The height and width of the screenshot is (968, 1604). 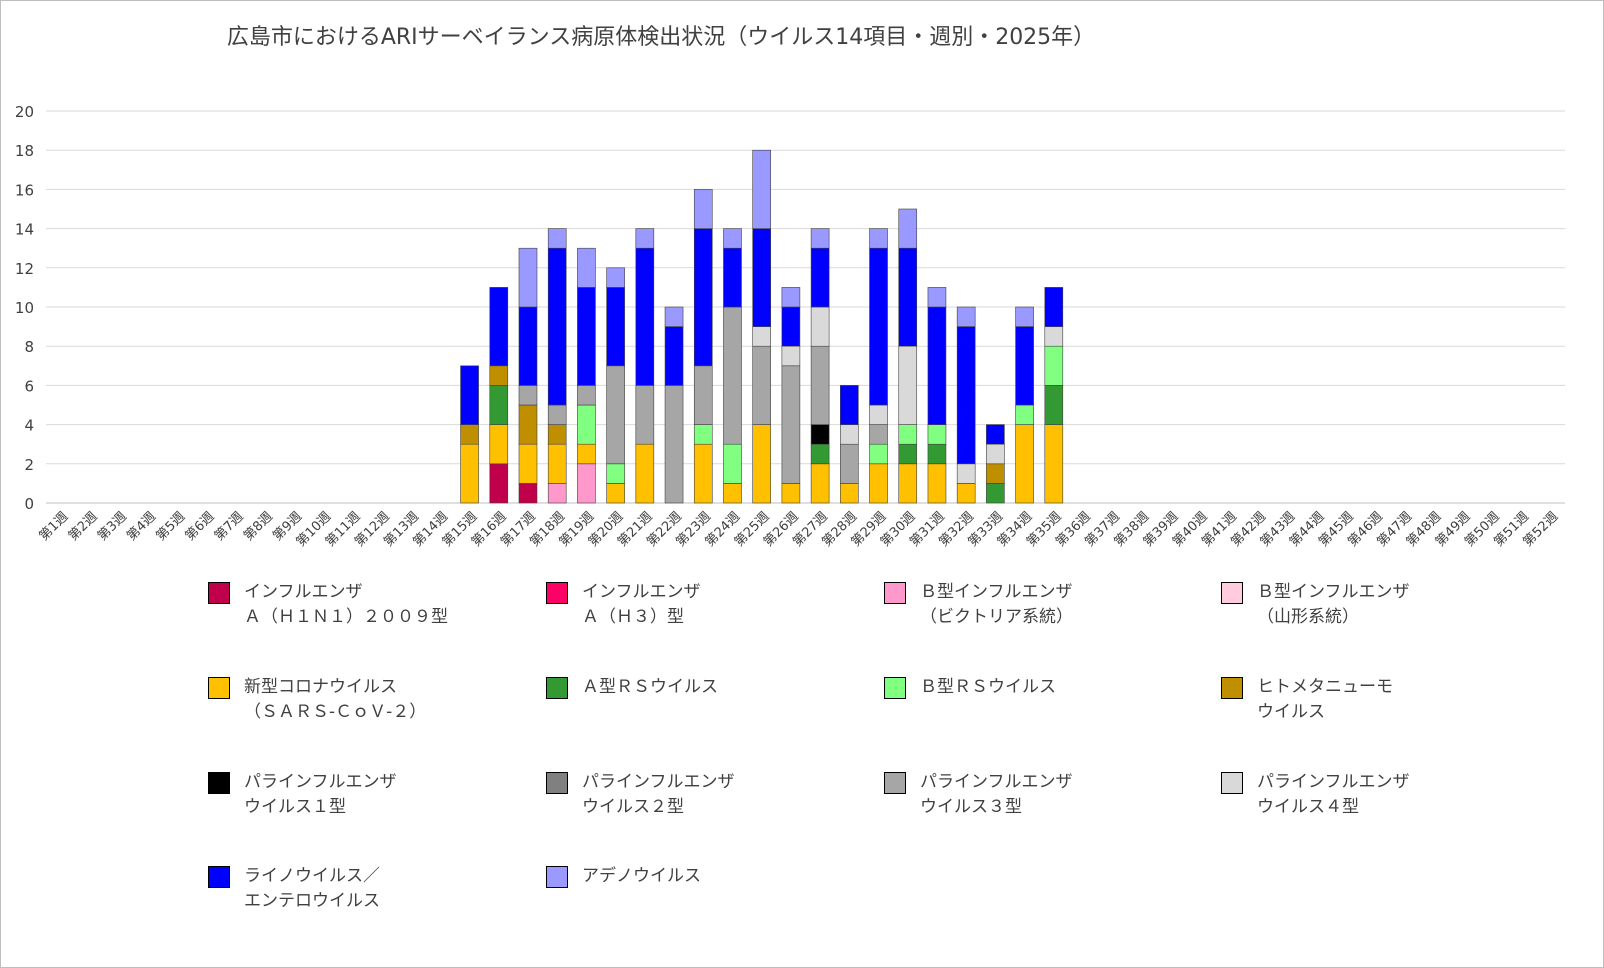 I want to click on x-tick-label: 第7週, so click(x=229, y=526).